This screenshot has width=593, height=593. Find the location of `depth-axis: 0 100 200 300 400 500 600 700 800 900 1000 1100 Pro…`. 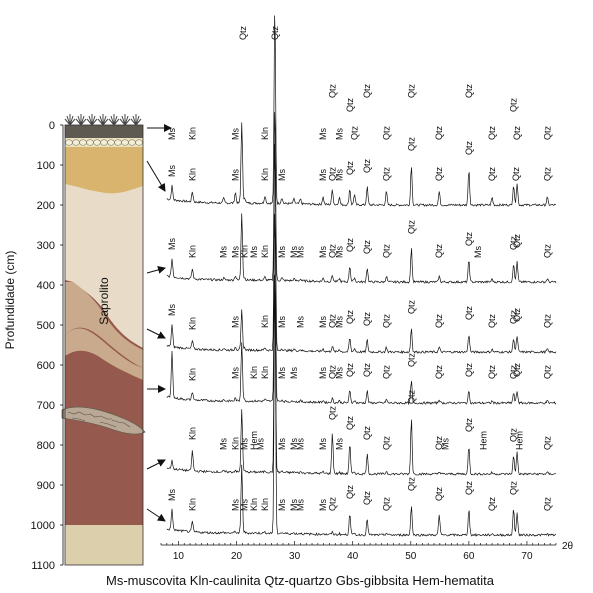

depth-axis: 0 100 200 300 400 500 600 700 800 900 1000 1100 Pro… is located at coordinates (33, 346).